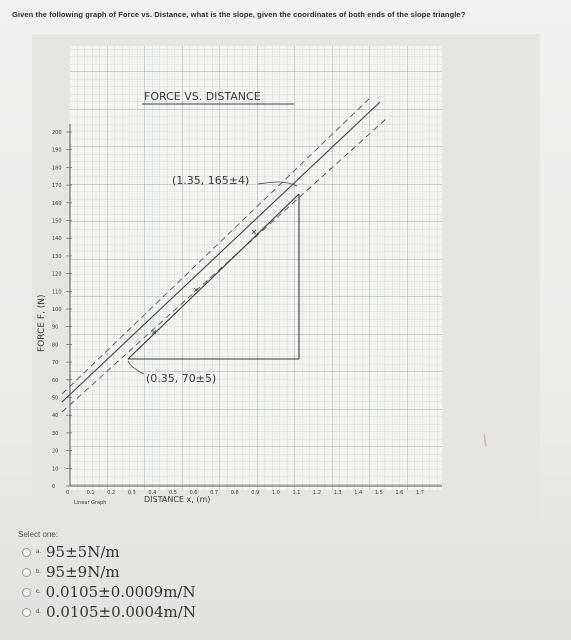  What do you see at coordinates (57, 222) in the screenshot?
I see `y-tick-label: 150` at bounding box center [57, 222].